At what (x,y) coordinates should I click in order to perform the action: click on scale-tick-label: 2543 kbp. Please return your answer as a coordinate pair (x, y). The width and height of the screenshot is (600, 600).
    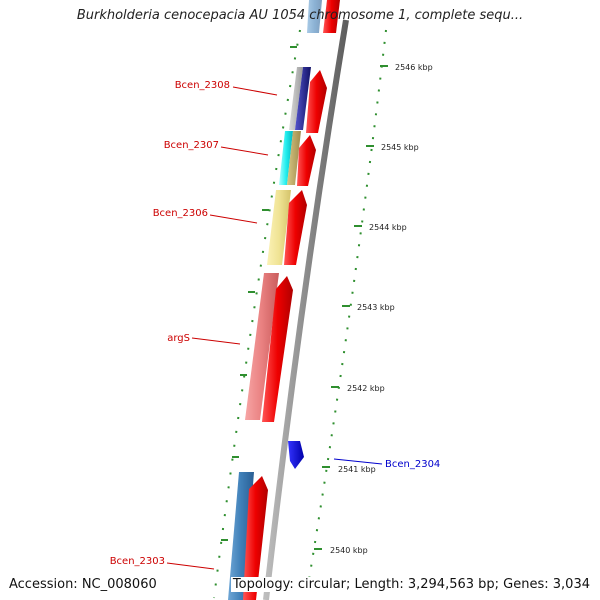
    Looking at the image, I should click on (376, 307).